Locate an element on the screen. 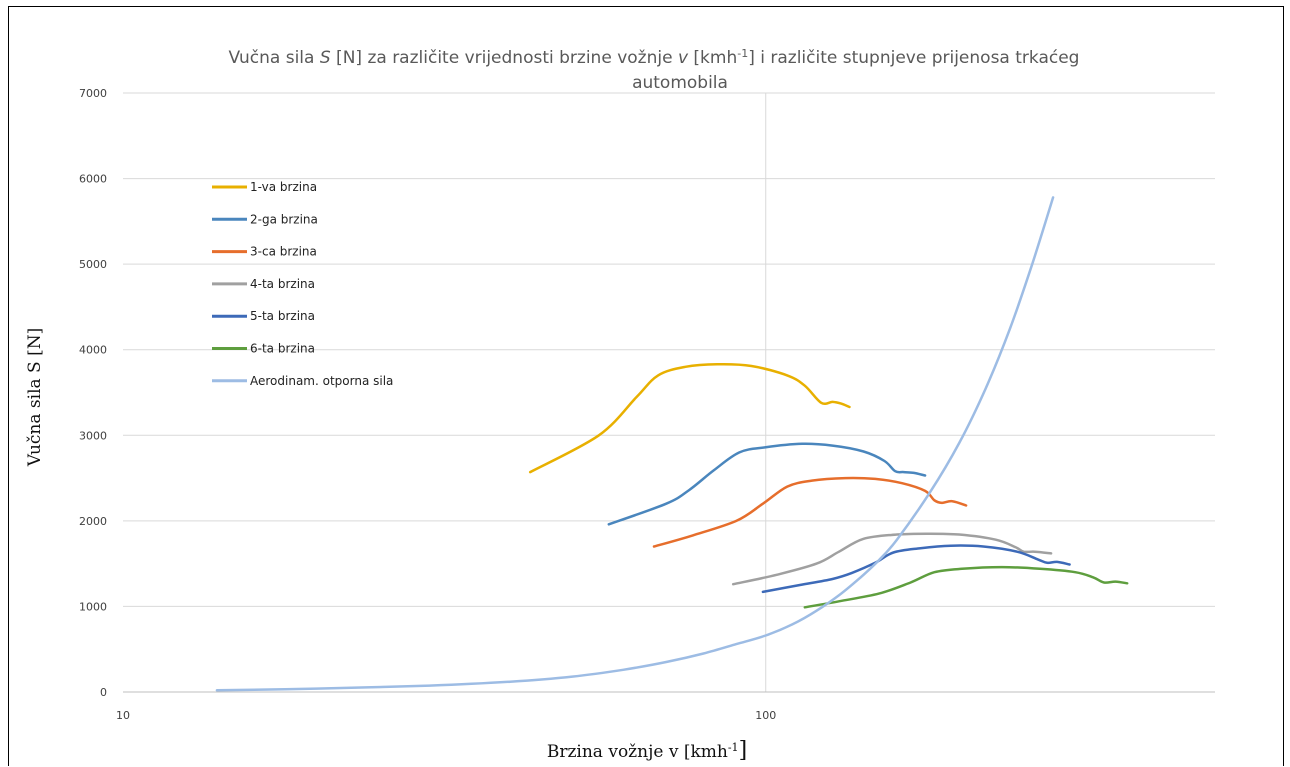  x-tick-label: 100 is located at coordinates (765, 715).